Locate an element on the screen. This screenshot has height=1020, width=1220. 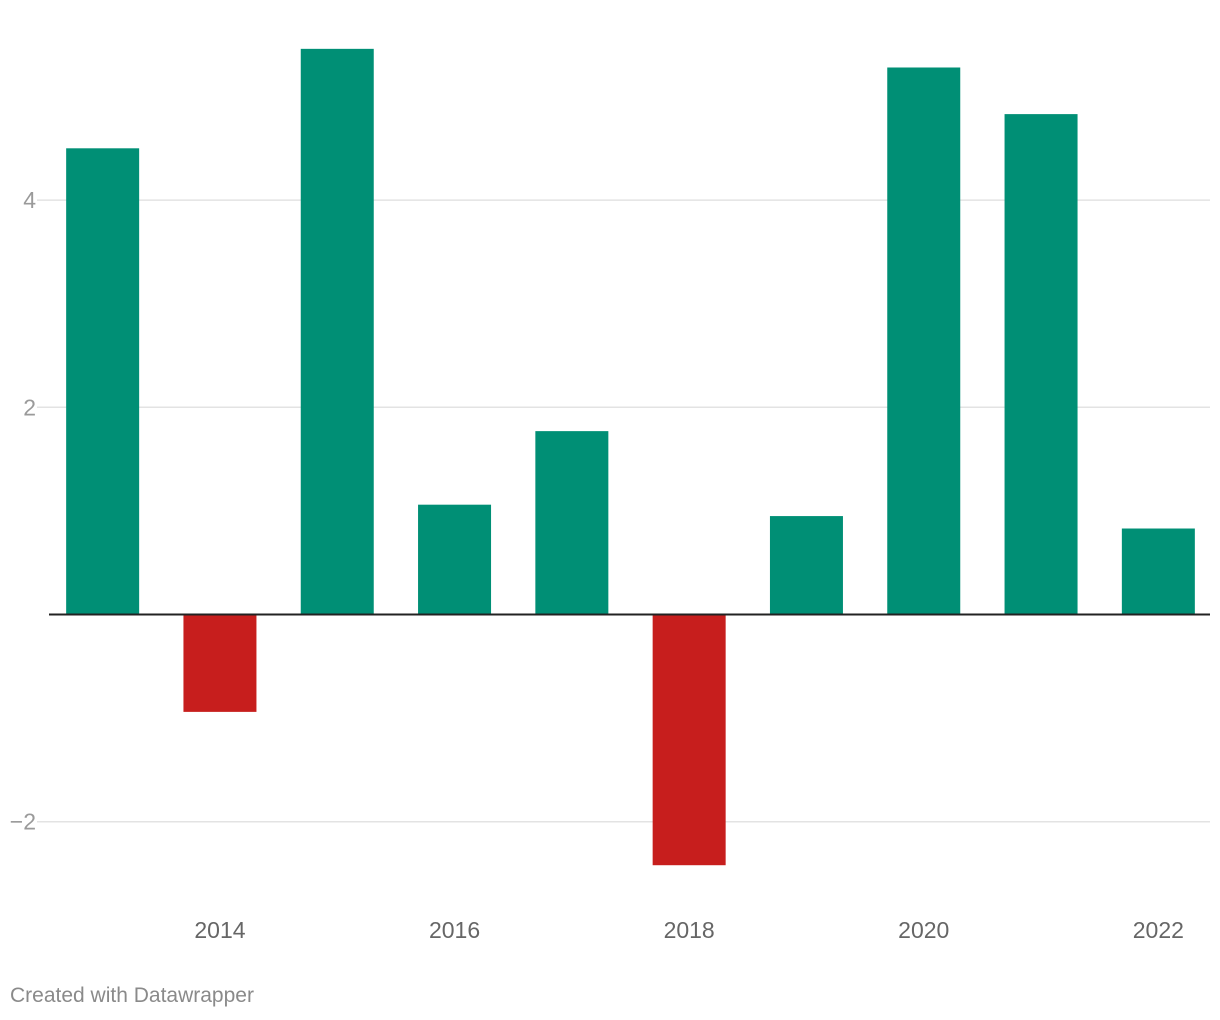
x-tick-label: 2022 is located at coordinates (1158, 930).